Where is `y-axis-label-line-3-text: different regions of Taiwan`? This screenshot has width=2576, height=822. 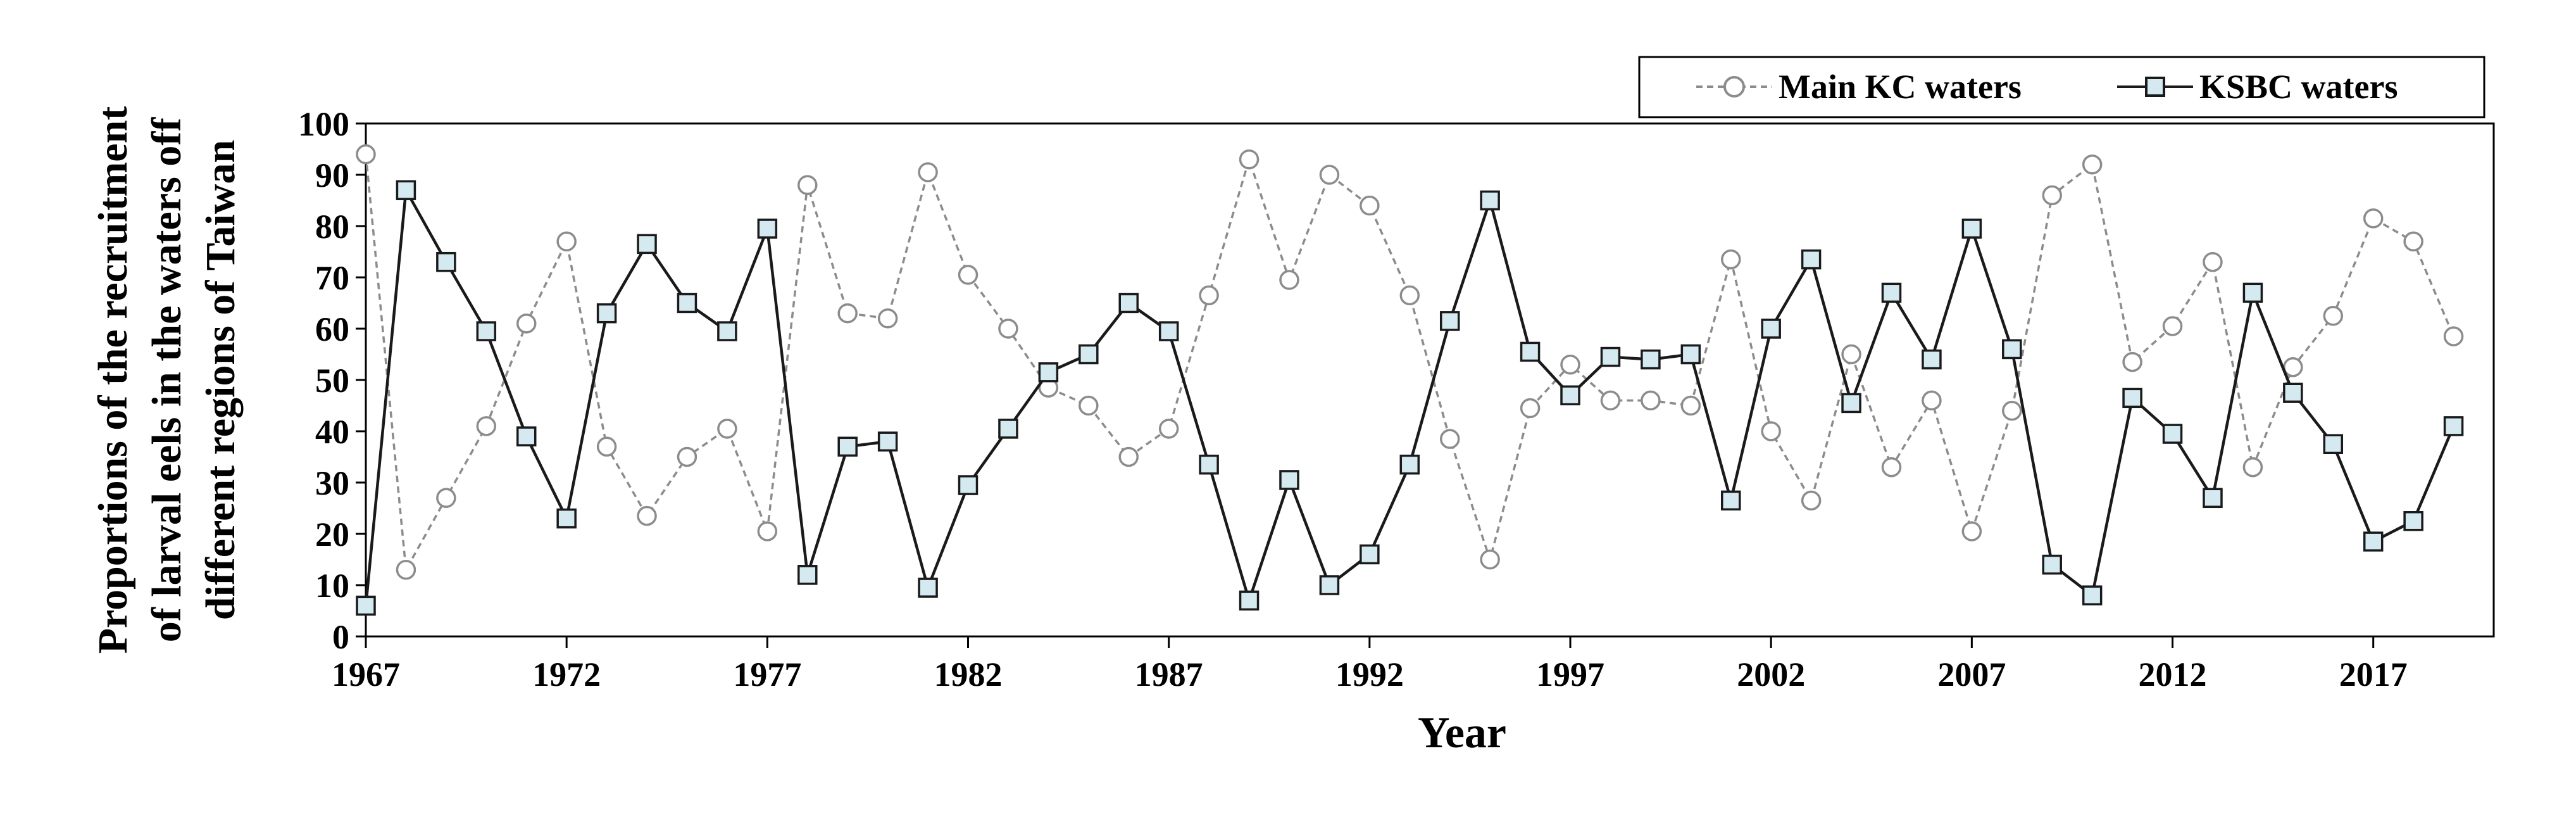 y-axis-label-line-3-text: different regions of Taiwan is located at coordinates (220, 380).